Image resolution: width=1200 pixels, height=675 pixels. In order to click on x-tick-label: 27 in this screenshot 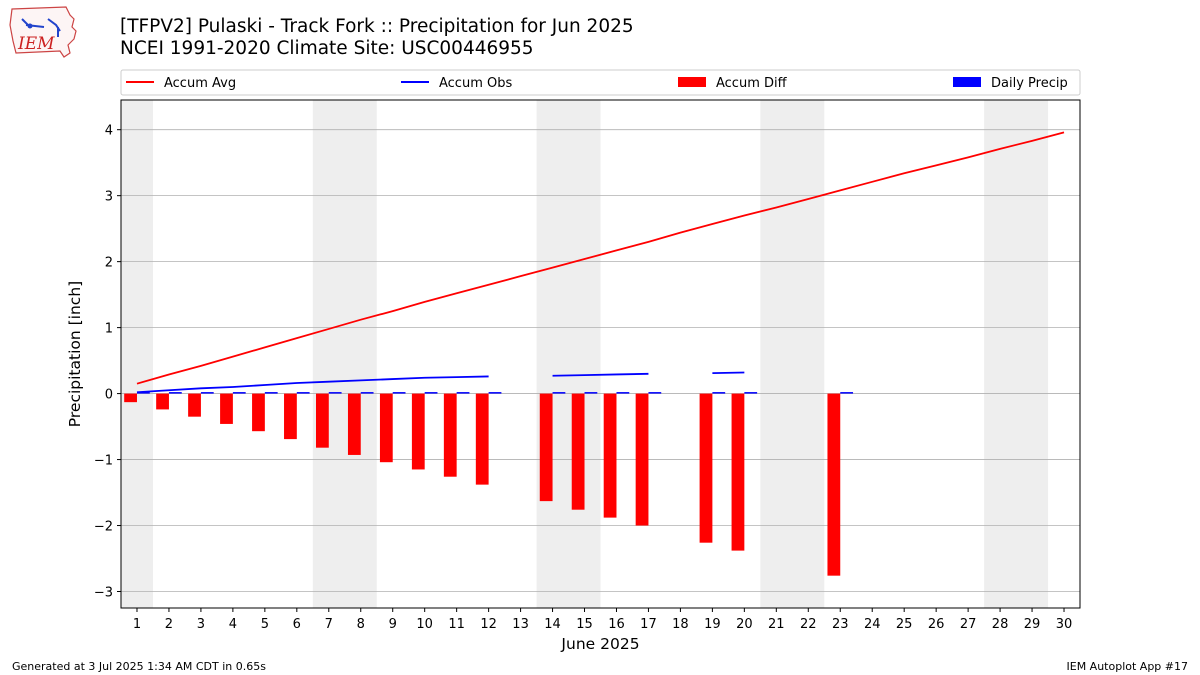, I will do `click(968, 624)`.